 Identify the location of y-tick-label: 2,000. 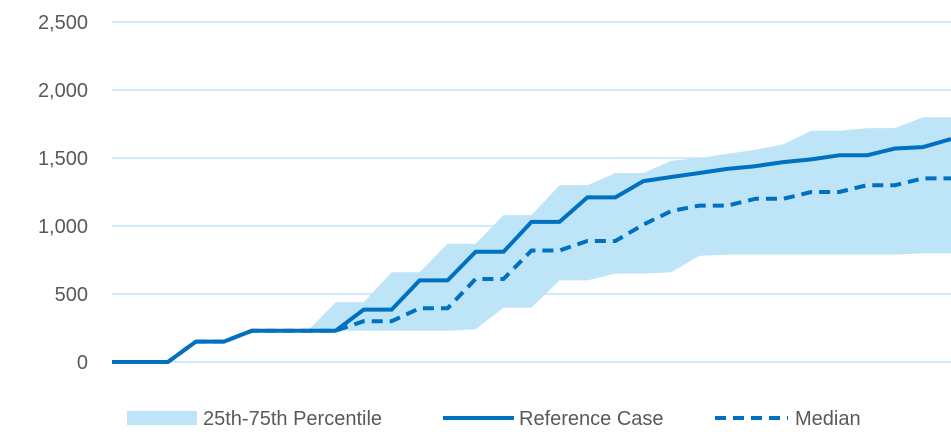
(63, 91).